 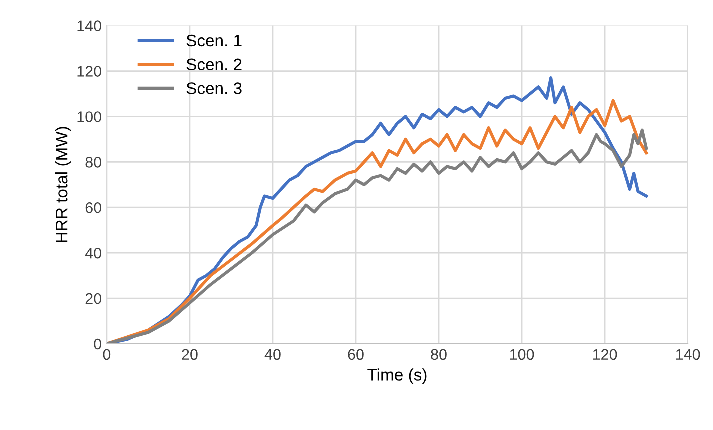 What do you see at coordinates (439, 354) in the screenshot?
I see `x-tick-label: 80` at bounding box center [439, 354].